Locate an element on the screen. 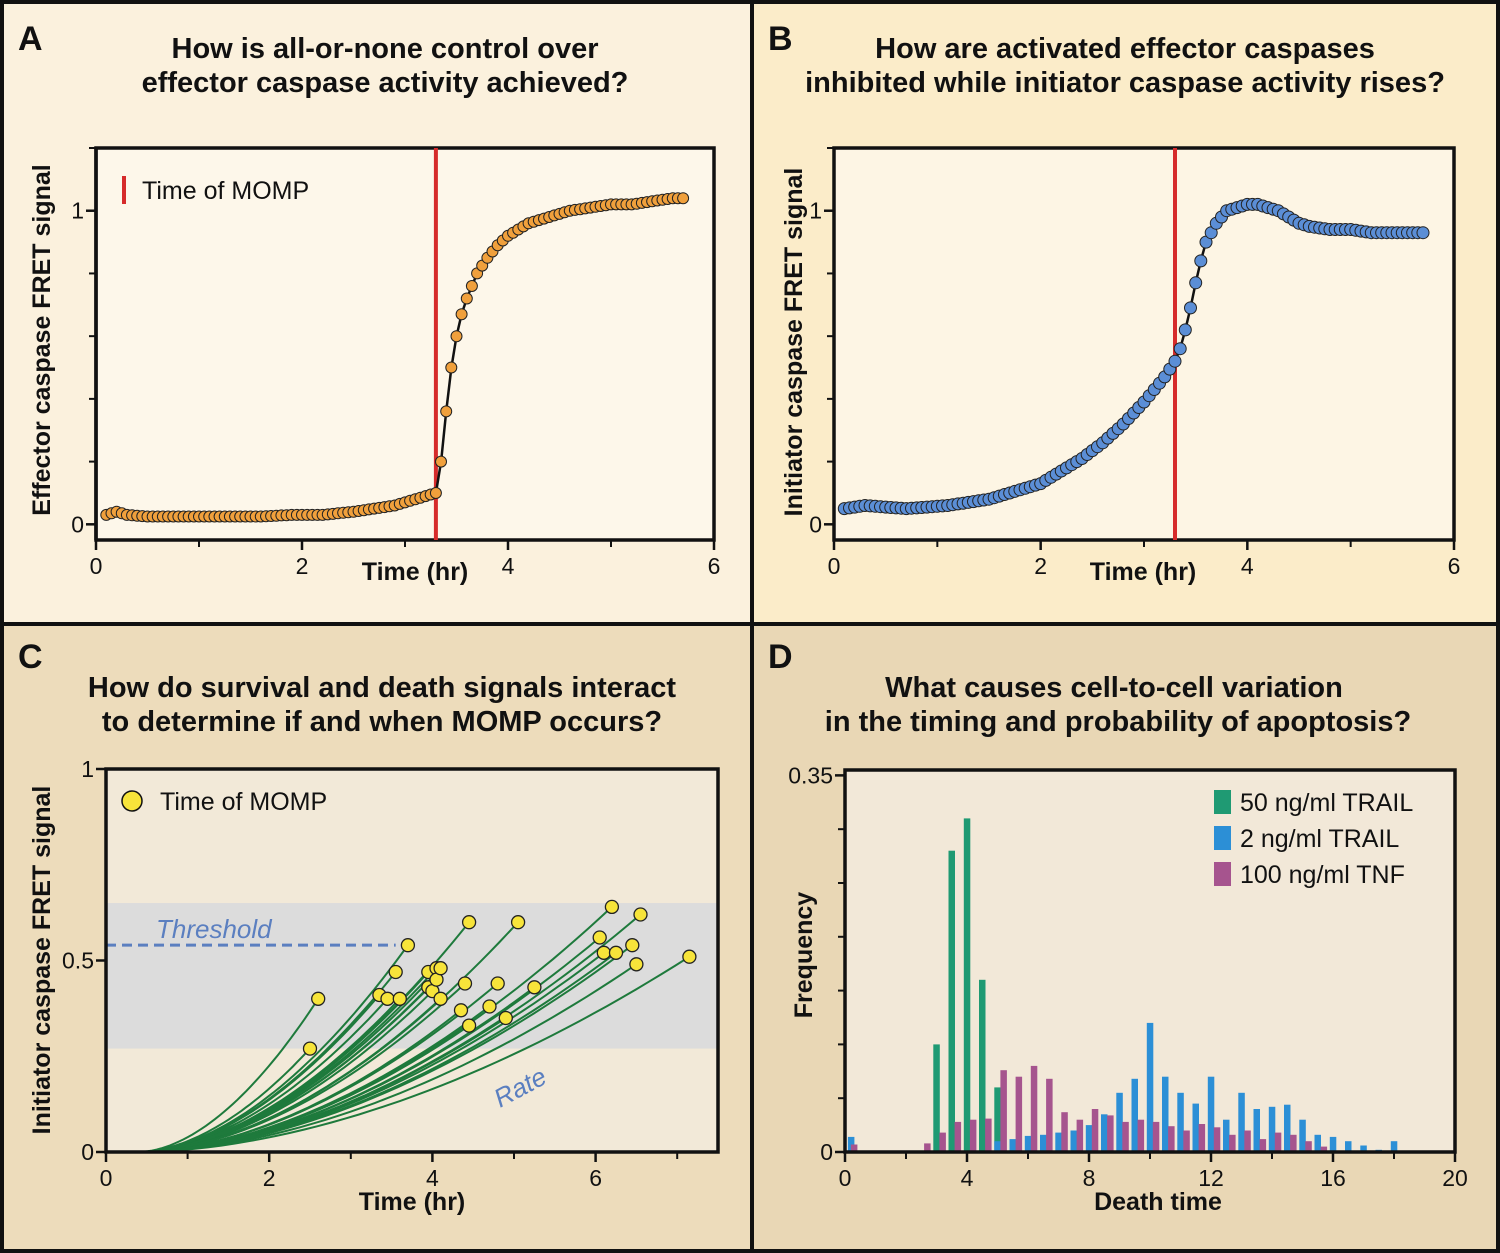 The image size is (1500, 1253). panel-a-ylabel: Effector caspase FRET signal is located at coordinates (42, 340).